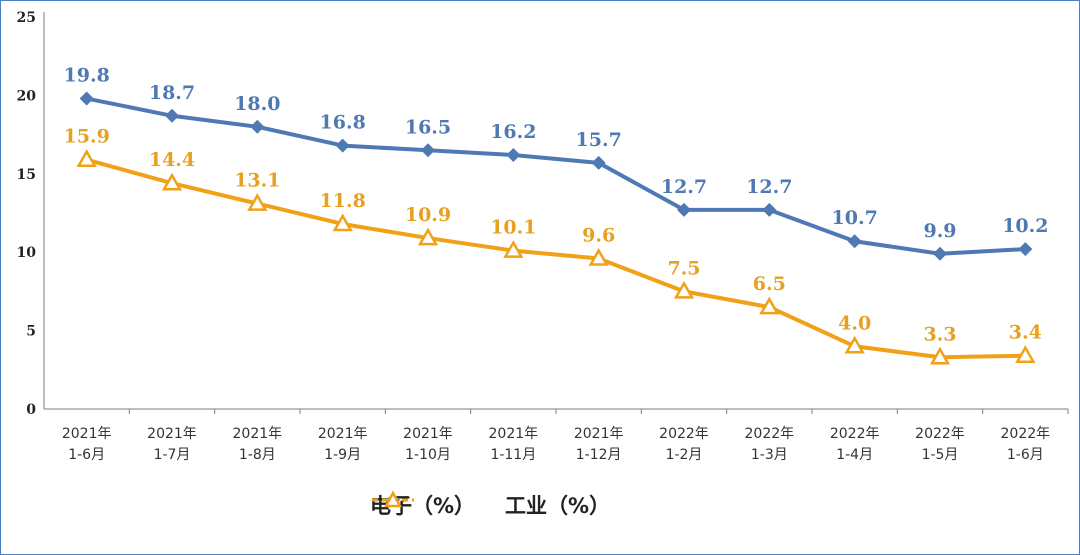  Describe the element at coordinates (513, 228) in the screenshot. I see `data-label-industry: 10.1` at that location.